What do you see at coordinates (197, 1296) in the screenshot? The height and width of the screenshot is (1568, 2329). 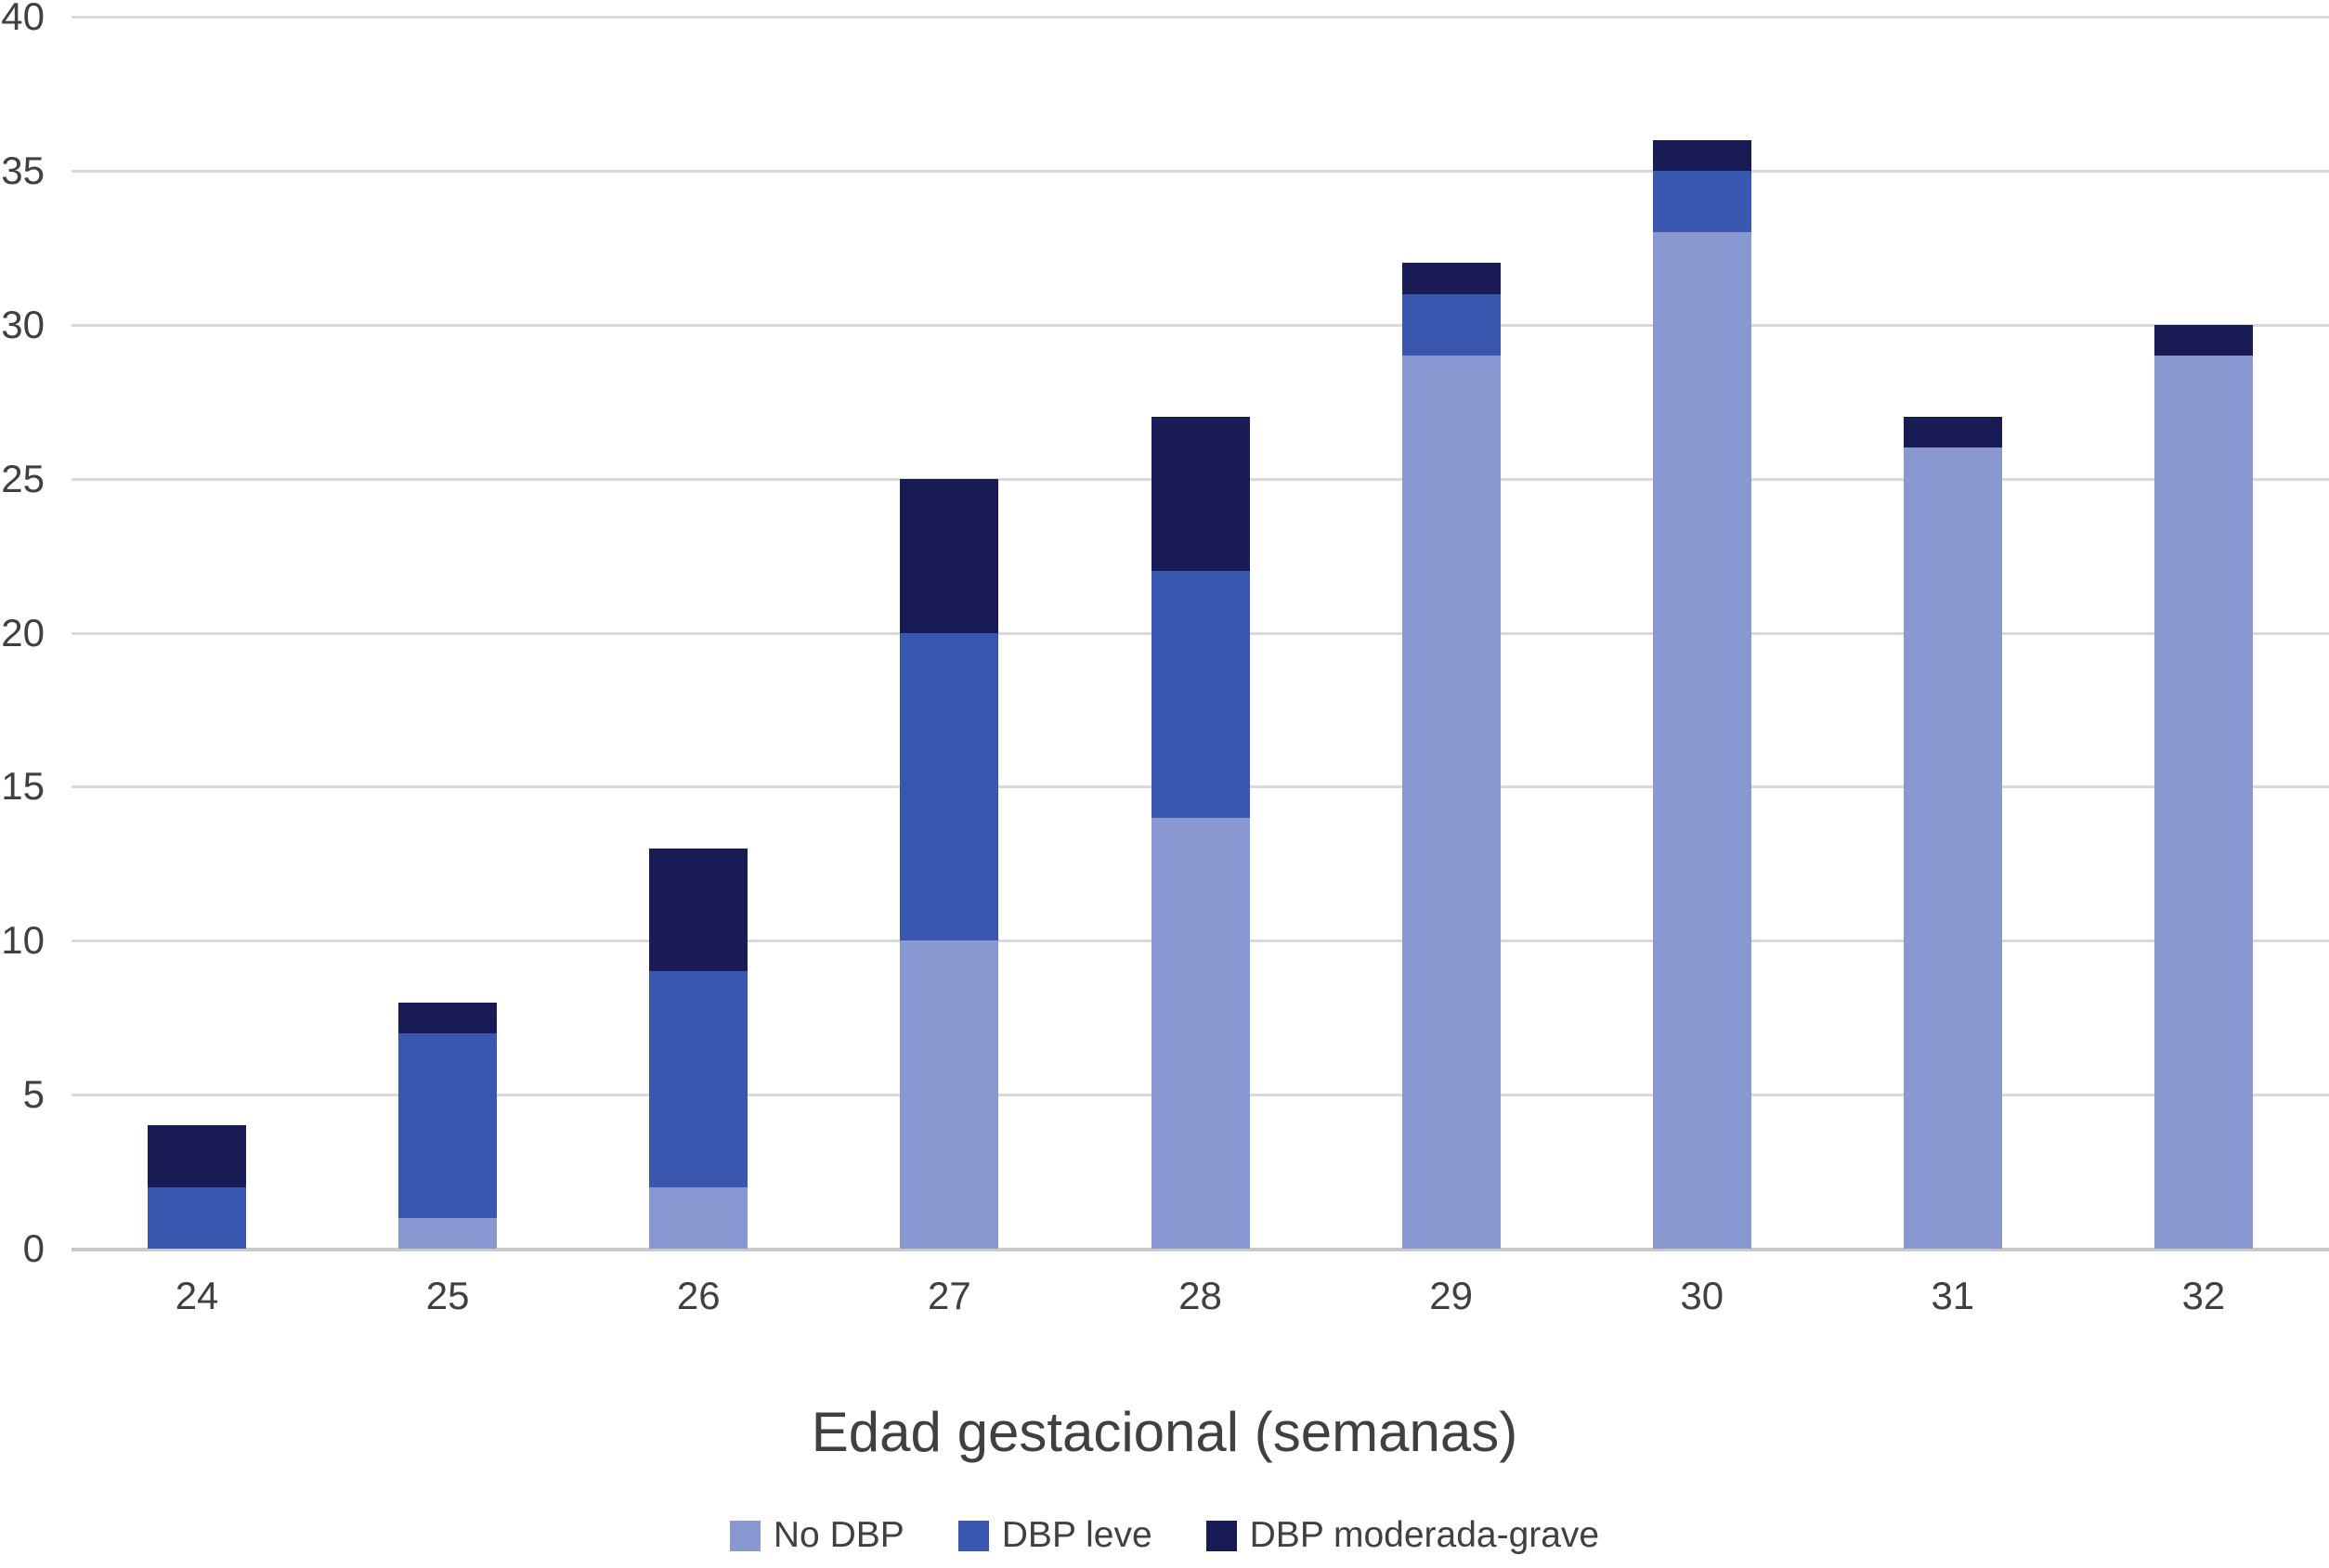 I see `x-tick-label-24: 24` at bounding box center [197, 1296].